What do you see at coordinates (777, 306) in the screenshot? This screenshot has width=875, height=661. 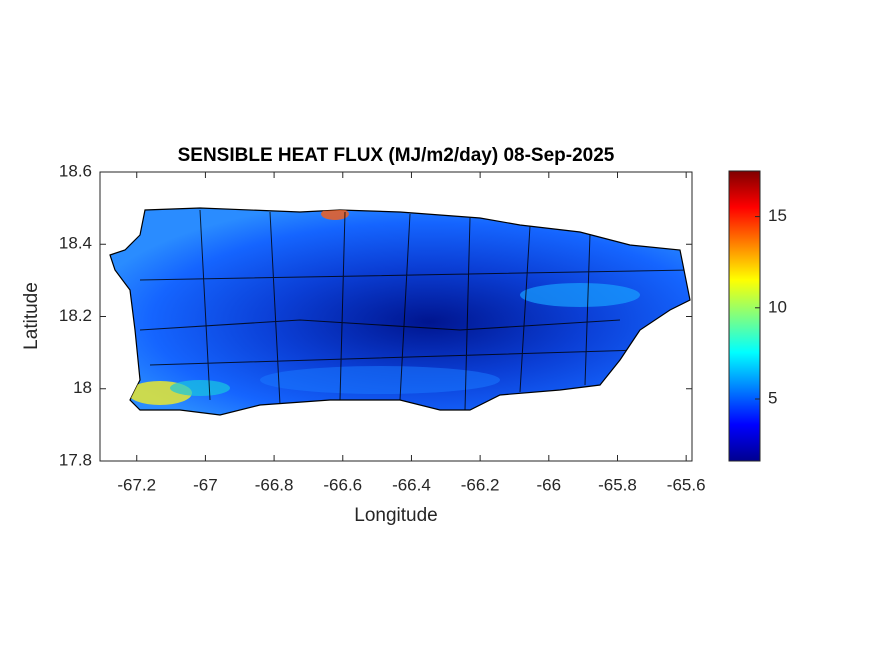 I see `colorbar-tick-label: 10` at bounding box center [777, 306].